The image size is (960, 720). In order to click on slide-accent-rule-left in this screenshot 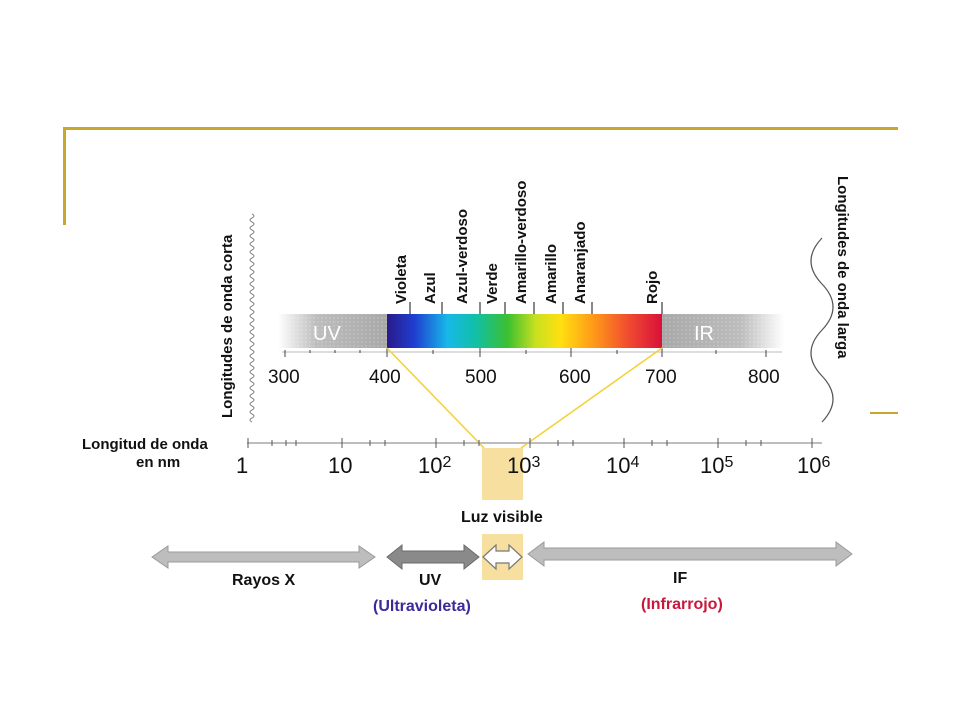, I will do `click(64, 176)`.